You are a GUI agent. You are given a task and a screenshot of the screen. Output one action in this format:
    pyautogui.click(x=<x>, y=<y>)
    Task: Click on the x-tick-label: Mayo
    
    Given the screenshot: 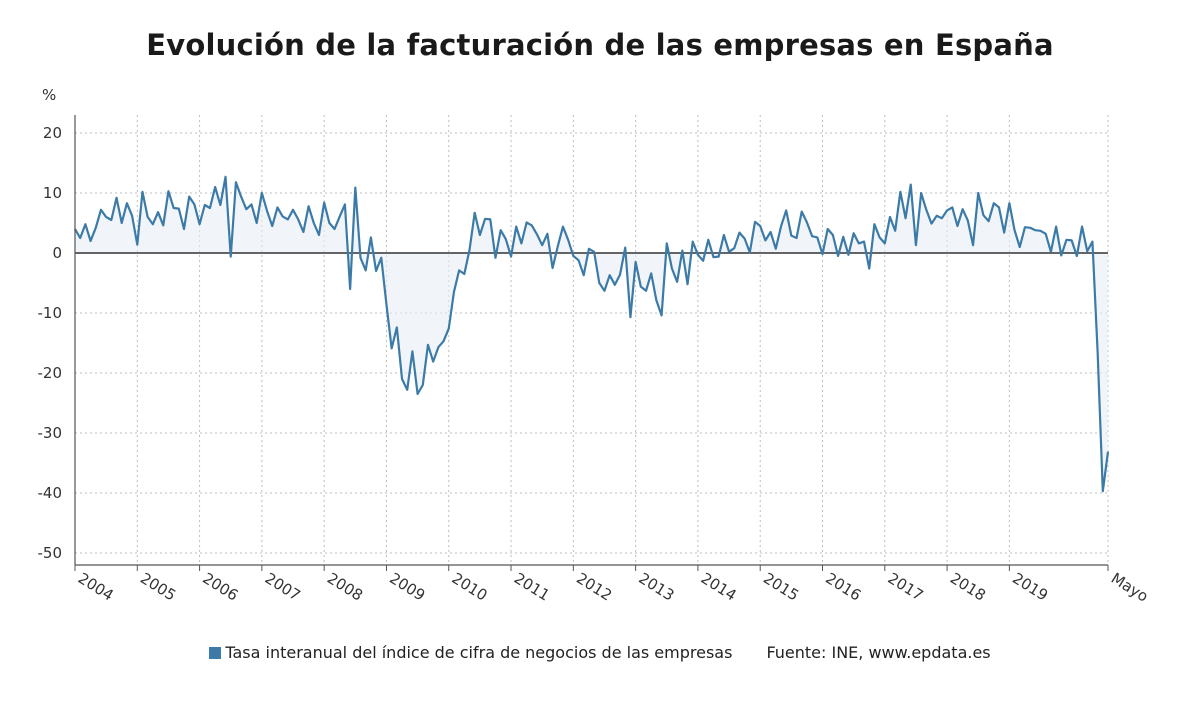 What is the action you would take?
    pyautogui.click(x=1130, y=587)
    